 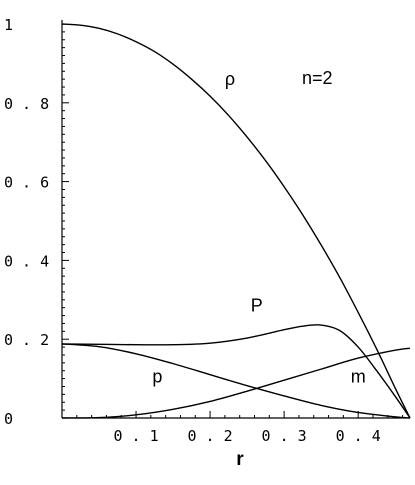 What do you see at coordinates (317, 78) in the screenshot?
I see `annotation-n-equals-2: n=2` at bounding box center [317, 78].